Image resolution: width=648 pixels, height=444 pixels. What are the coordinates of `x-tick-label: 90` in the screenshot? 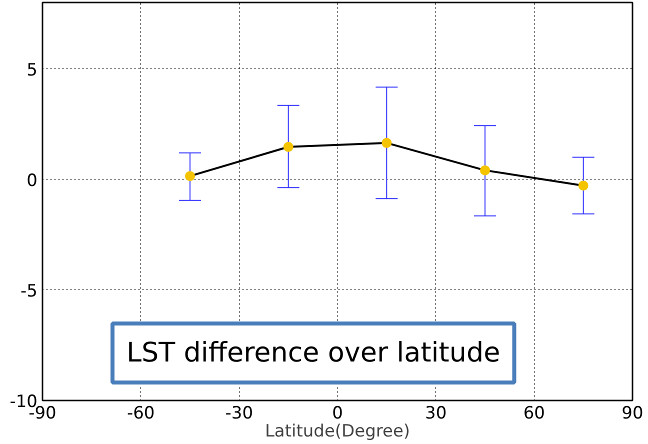 It's located at (633, 414).